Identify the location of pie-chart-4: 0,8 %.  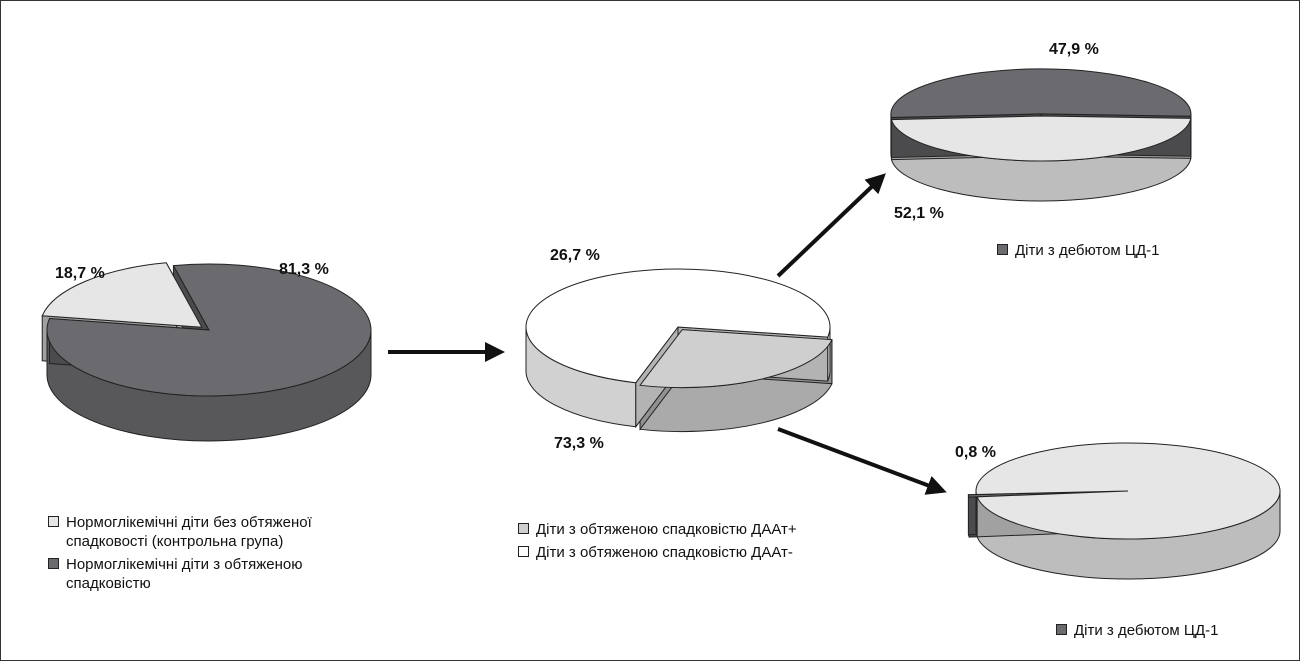
(1118, 511).